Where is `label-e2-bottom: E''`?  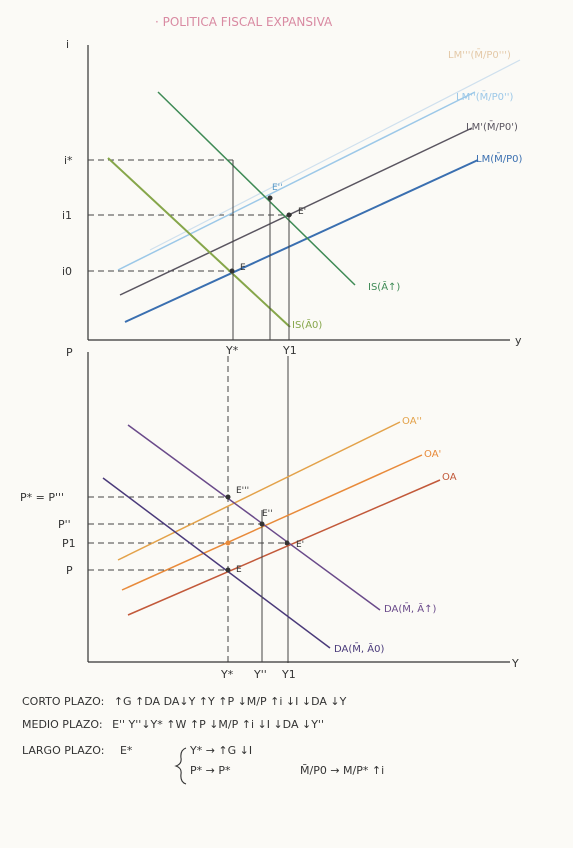 label-e2-bottom: E'' is located at coordinates (267, 514).